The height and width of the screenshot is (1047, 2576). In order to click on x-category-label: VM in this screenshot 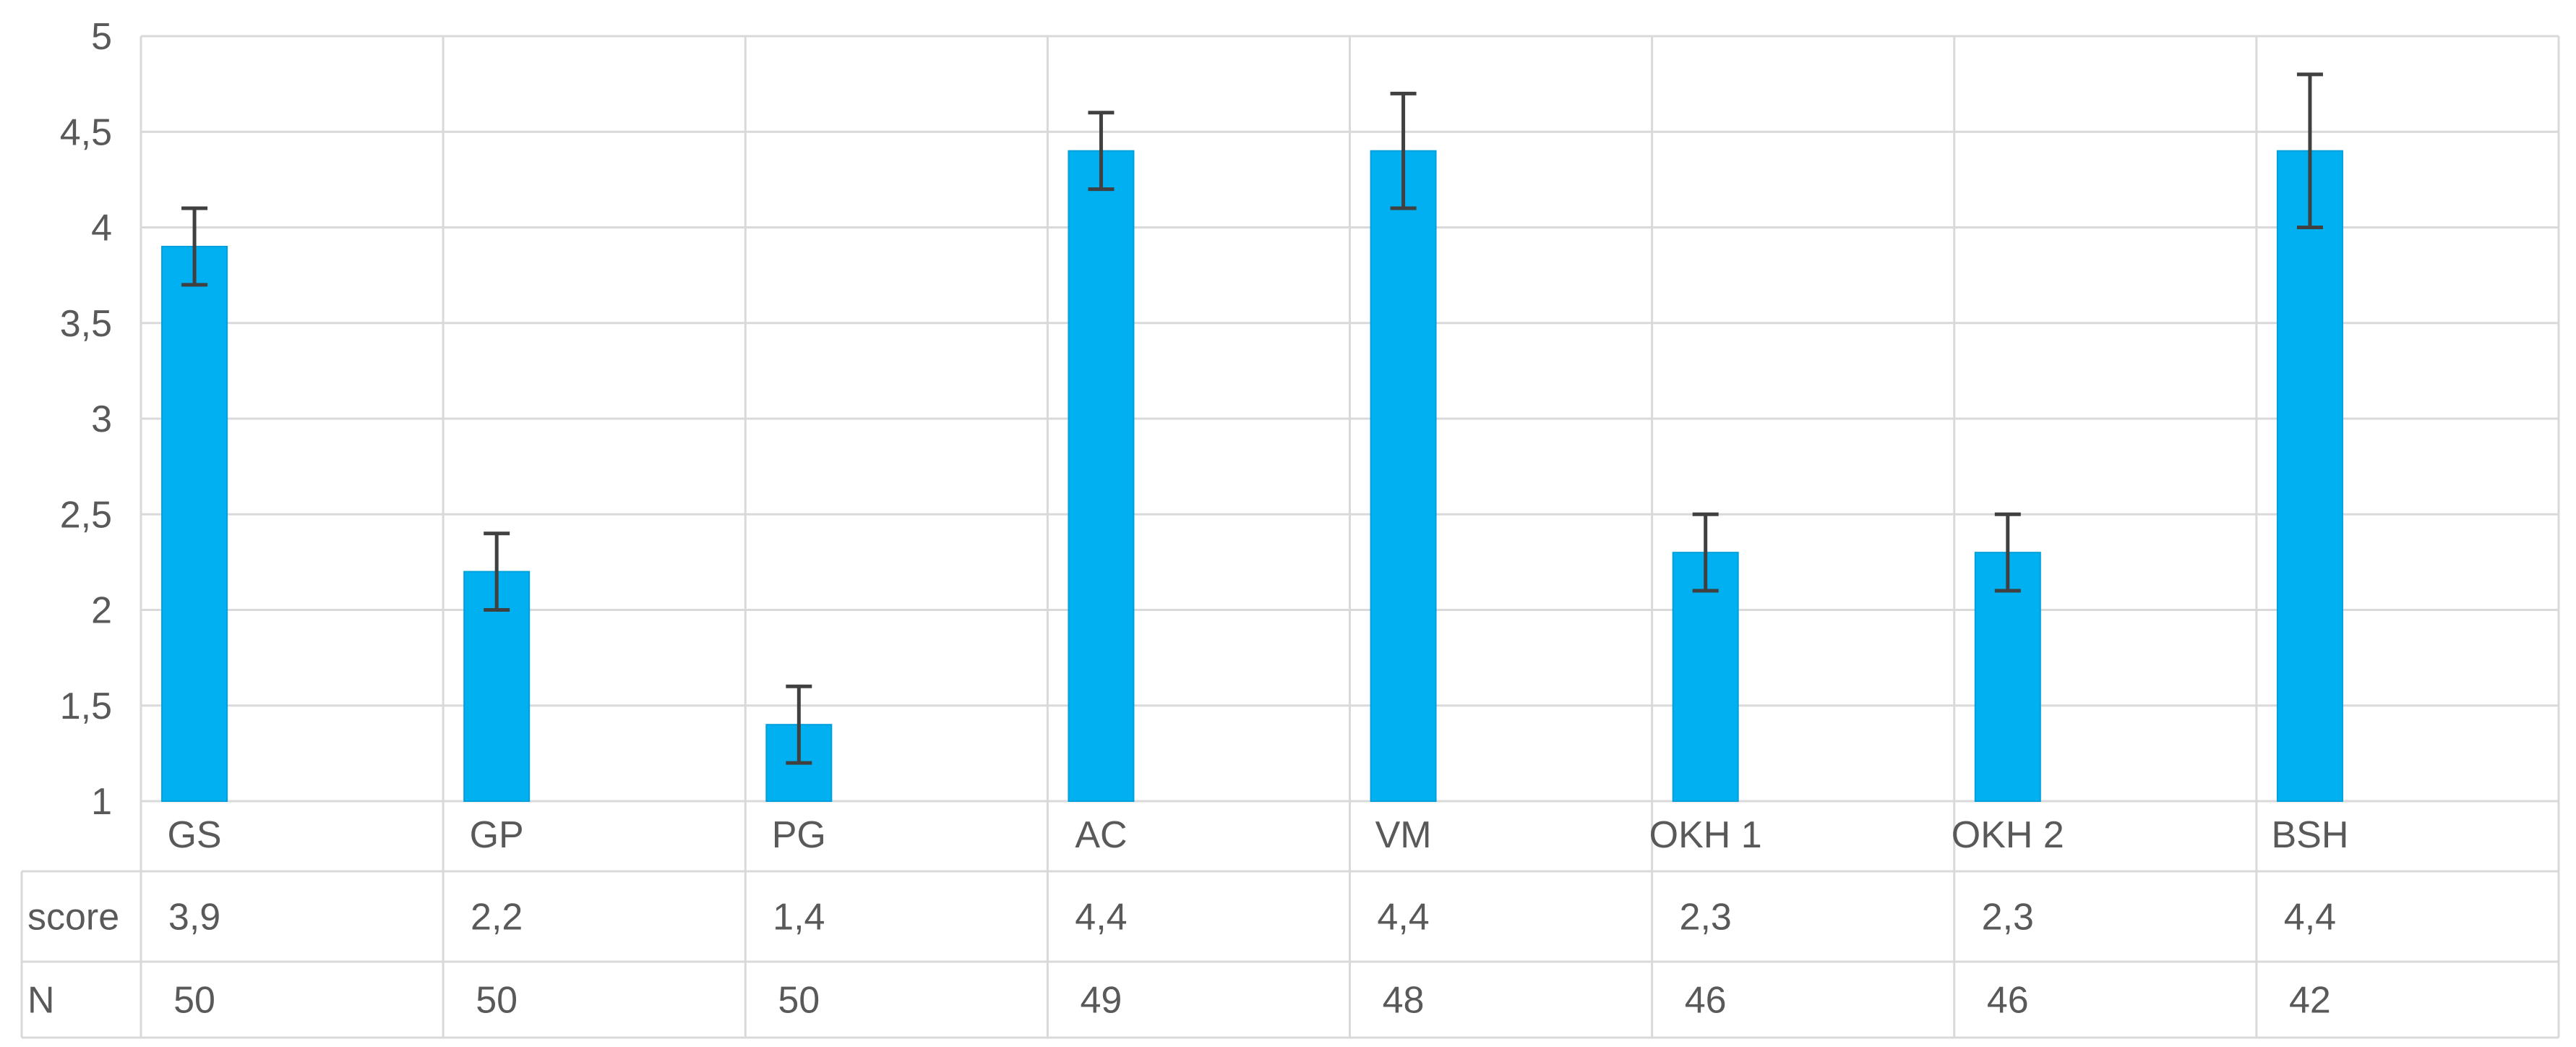, I will do `click(1404, 835)`.